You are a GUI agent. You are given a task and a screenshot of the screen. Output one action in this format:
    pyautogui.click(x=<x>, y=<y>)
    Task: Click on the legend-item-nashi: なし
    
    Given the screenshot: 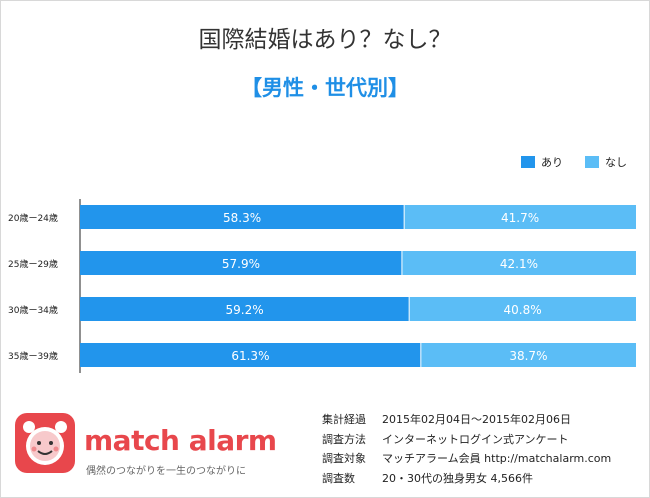 What is the action you would take?
    pyautogui.click(x=606, y=162)
    